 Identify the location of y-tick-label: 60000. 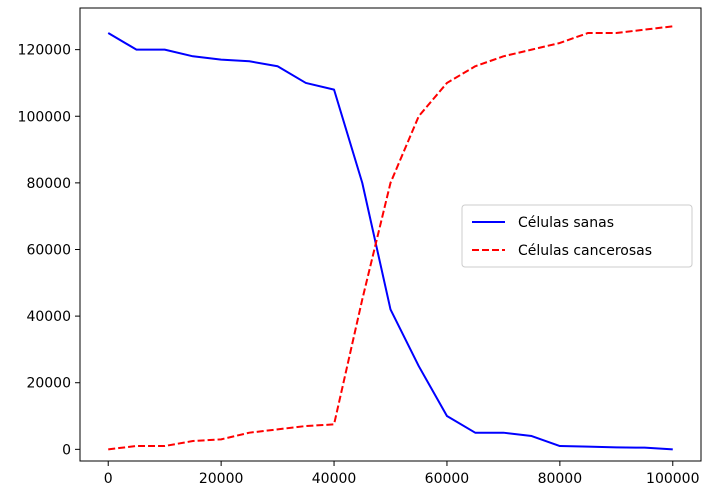
(48, 250).